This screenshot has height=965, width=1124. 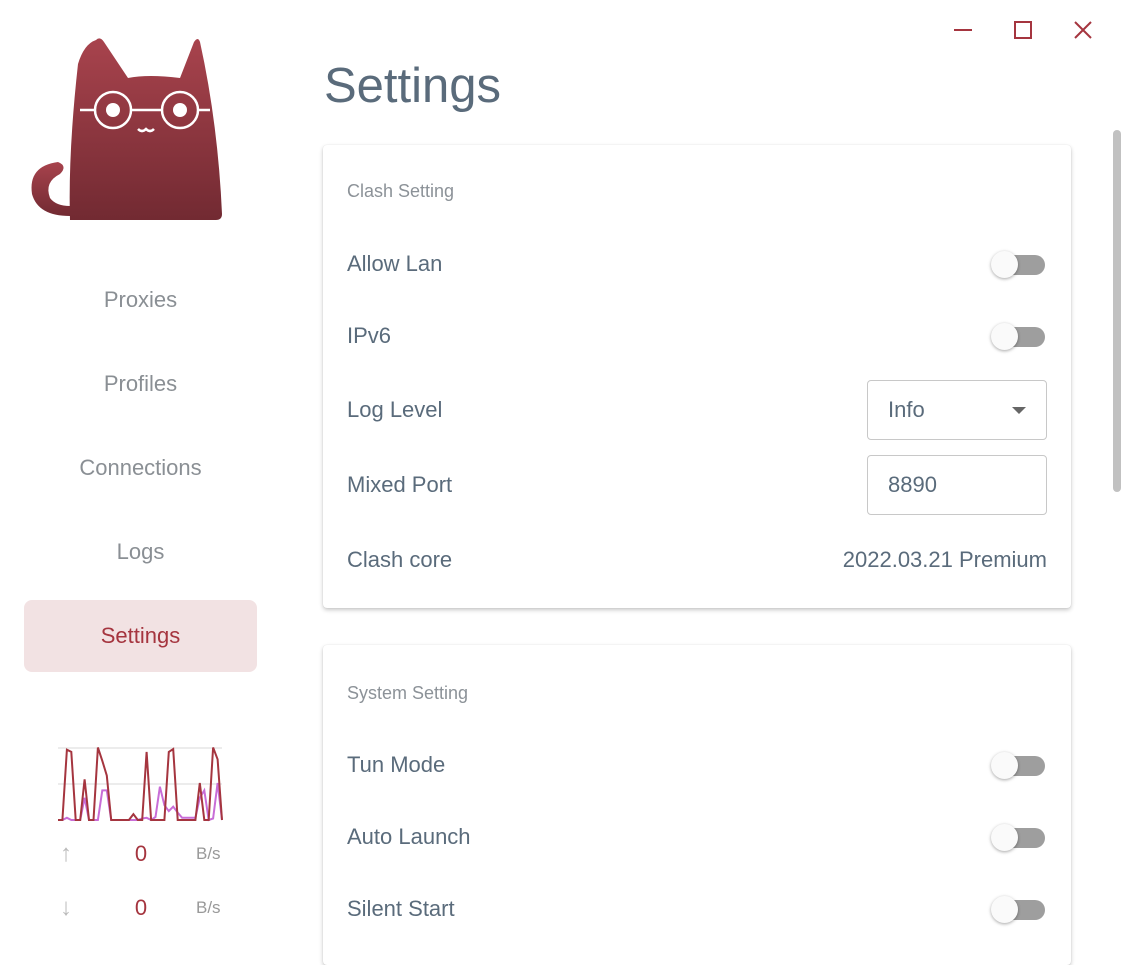 I want to click on allow-lan-row: Allow Lan, so click(x=697, y=264).